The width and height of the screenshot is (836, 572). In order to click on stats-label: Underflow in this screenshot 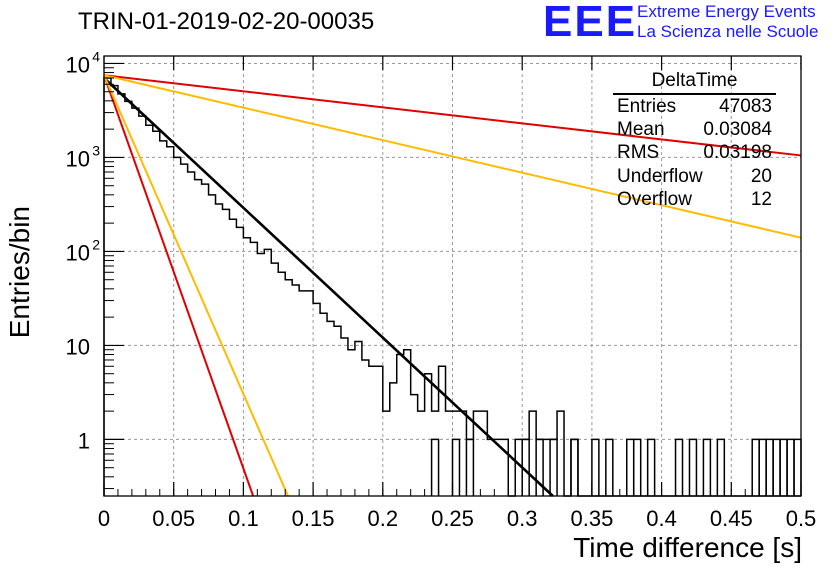, I will do `click(660, 176)`.